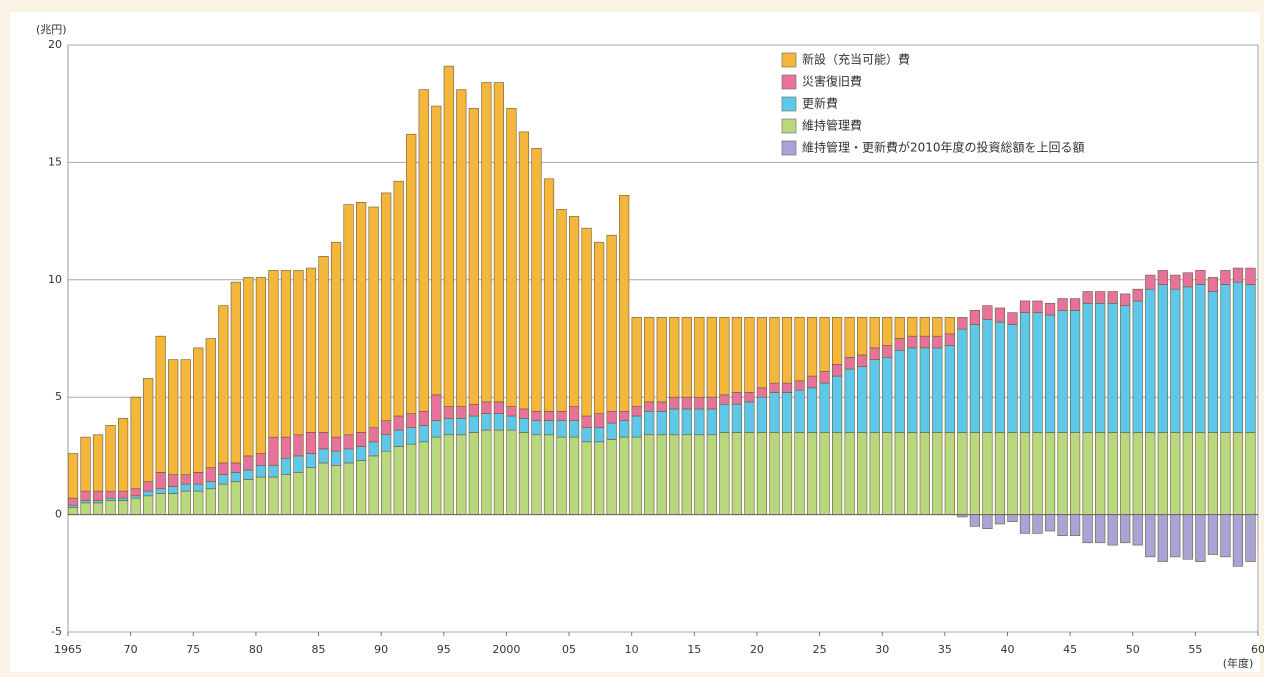 The height and width of the screenshot is (677, 1264). What do you see at coordinates (832, 125) in the screenshot?
I see `legend-label: 維持管理費` at bounding box center [832, 125].